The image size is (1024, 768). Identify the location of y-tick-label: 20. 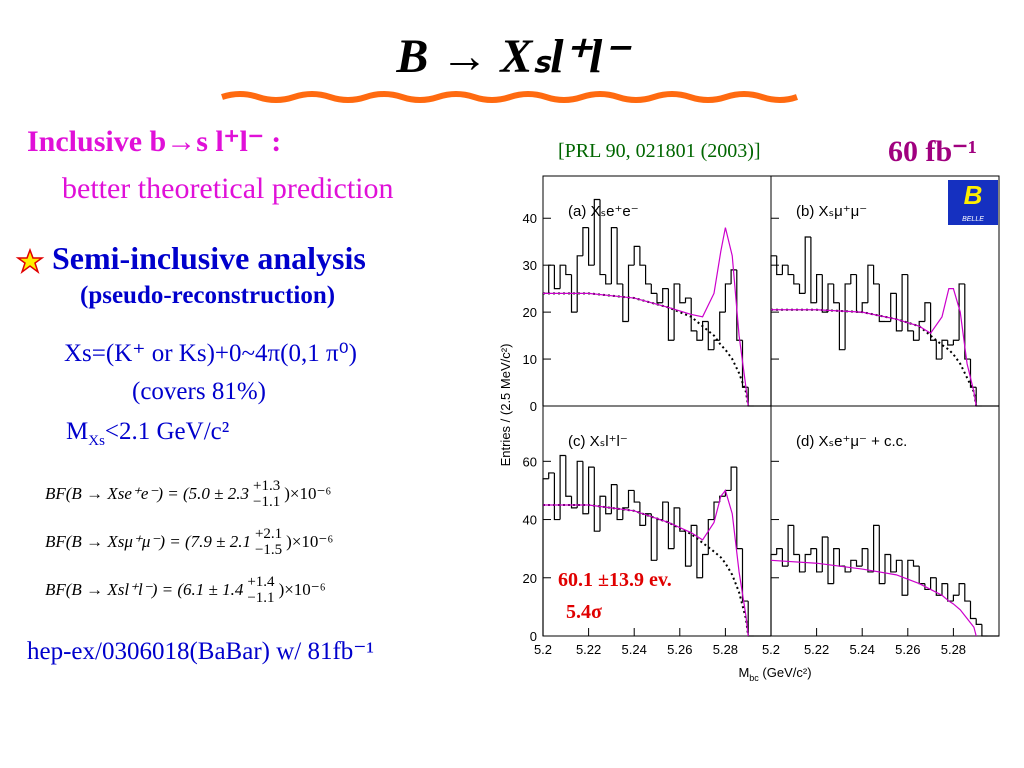
(530, 312).